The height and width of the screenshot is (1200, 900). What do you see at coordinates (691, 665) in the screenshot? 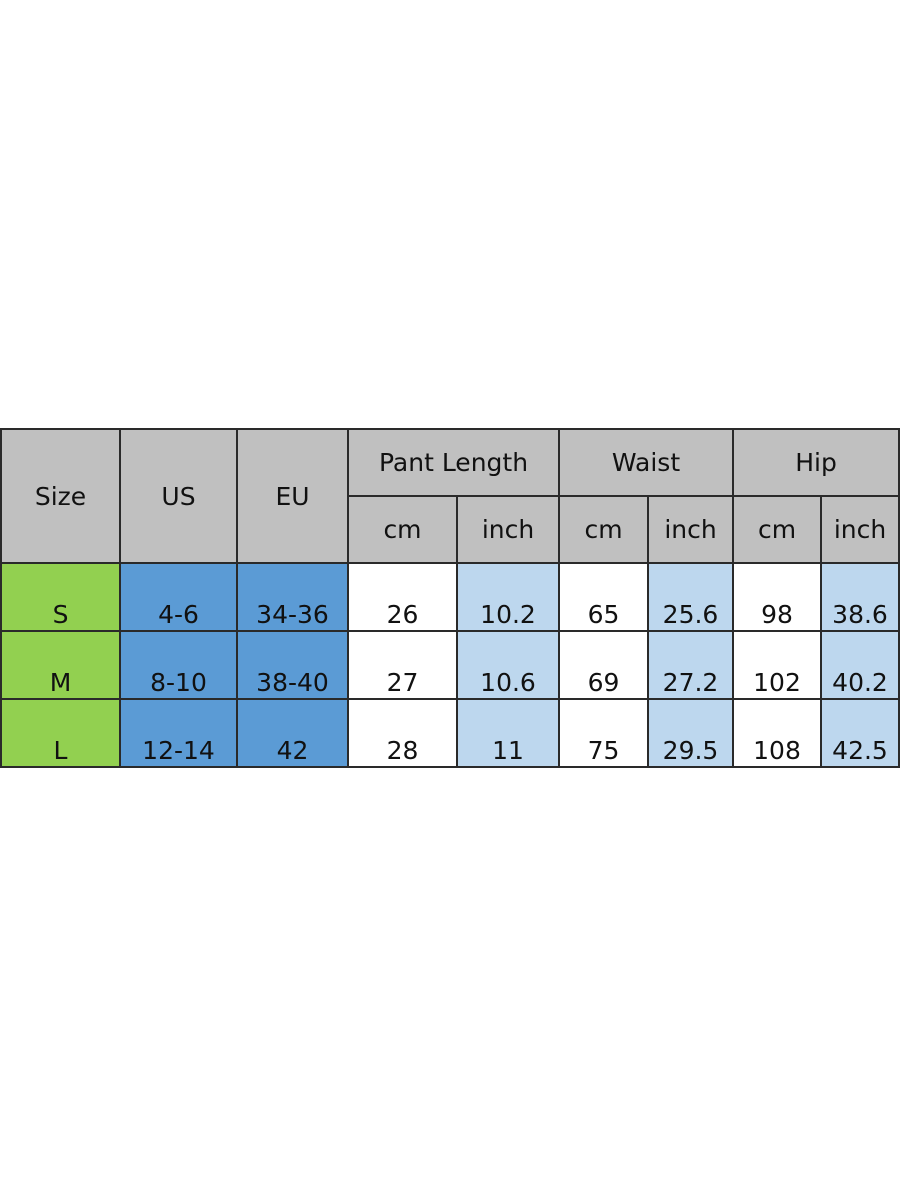
I see `waist-inch: 27.2` at bounding box center [691, 665].